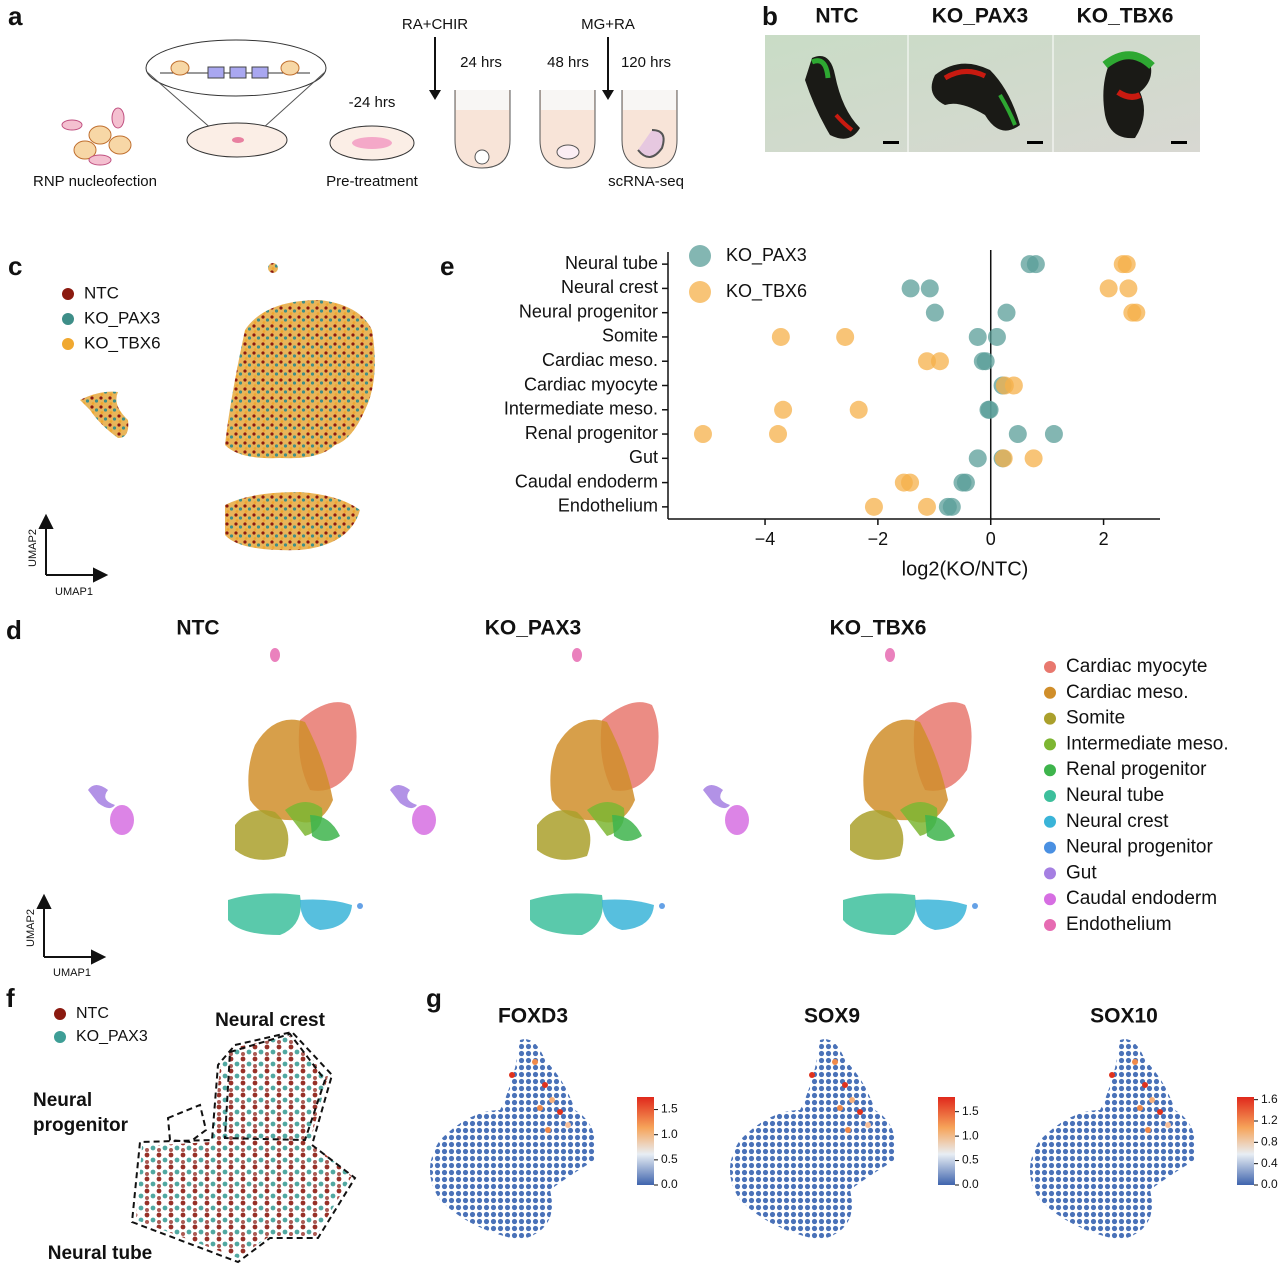 The height and width of the screenshot is (1264, 1280). I want to click on legend-label: Cardiac meso., so click(1127, 692).